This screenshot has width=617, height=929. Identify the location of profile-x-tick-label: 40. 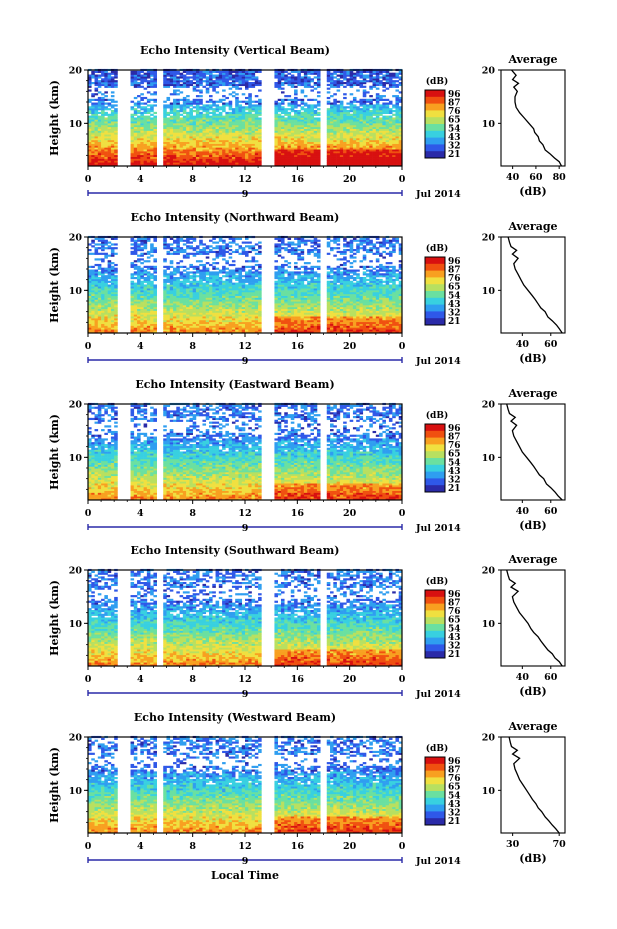
(523, 511).